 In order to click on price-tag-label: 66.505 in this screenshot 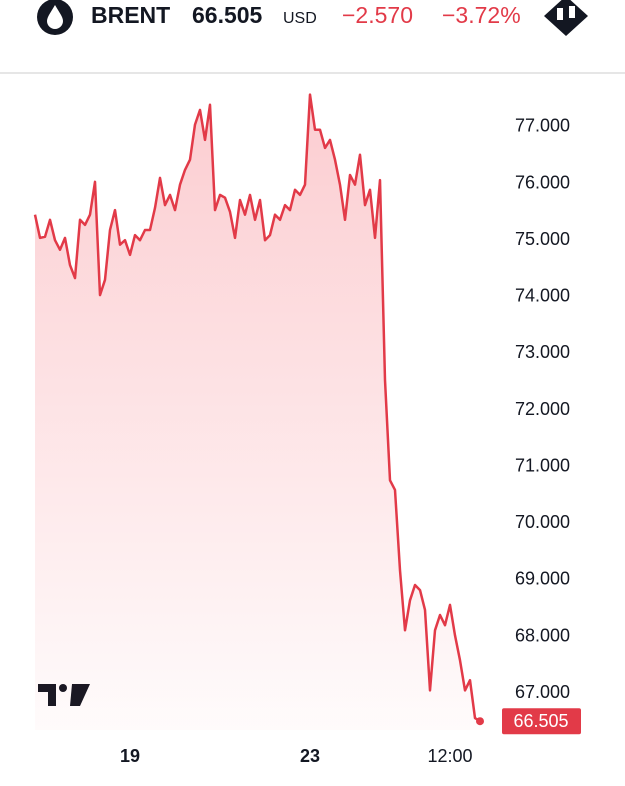, I will do `click(540, 721)`.